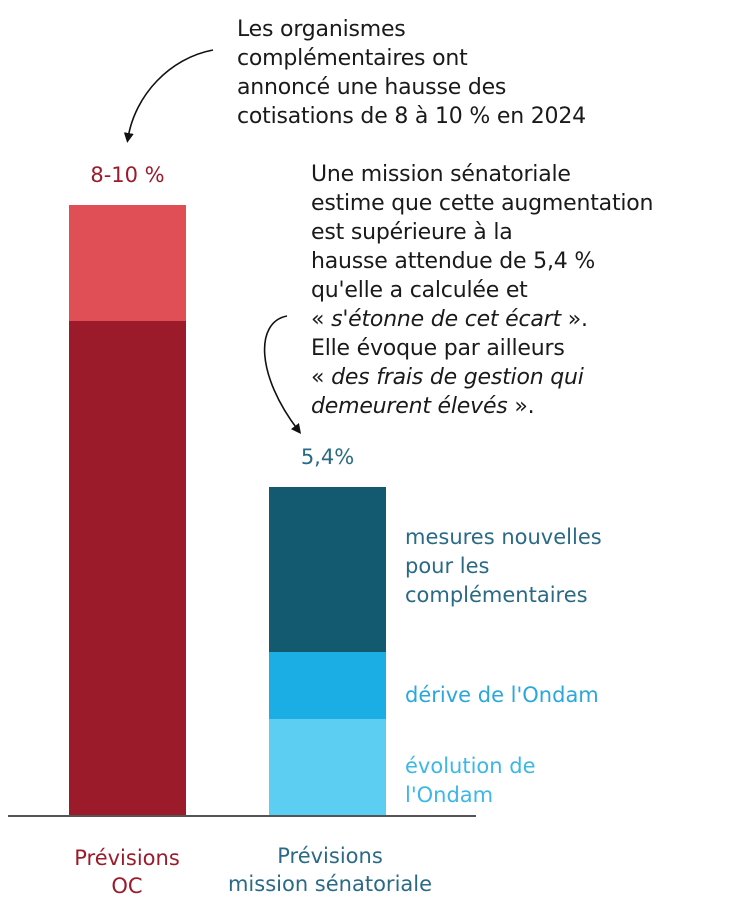  I want to click on segment-label-line: l'Ondam, so click(449, 795).